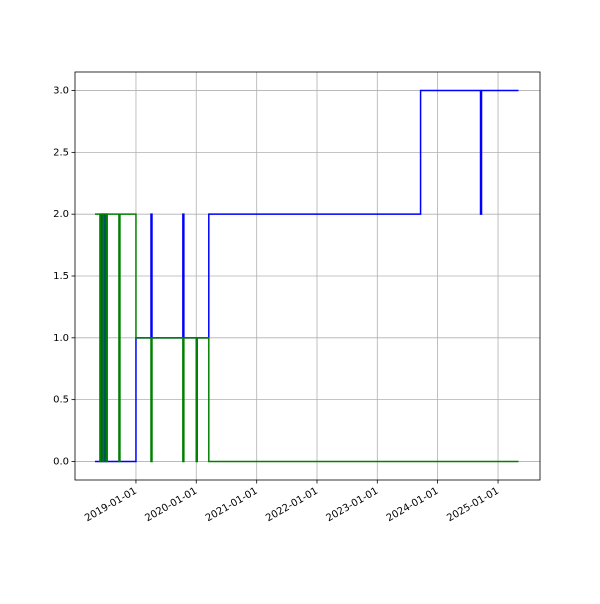 This screenshot has height=604, width=600. What do you see at coordinates (61, 214) in the screenshot?
I see `y-tick-label: 2.0` at bounding box center [61, 214].